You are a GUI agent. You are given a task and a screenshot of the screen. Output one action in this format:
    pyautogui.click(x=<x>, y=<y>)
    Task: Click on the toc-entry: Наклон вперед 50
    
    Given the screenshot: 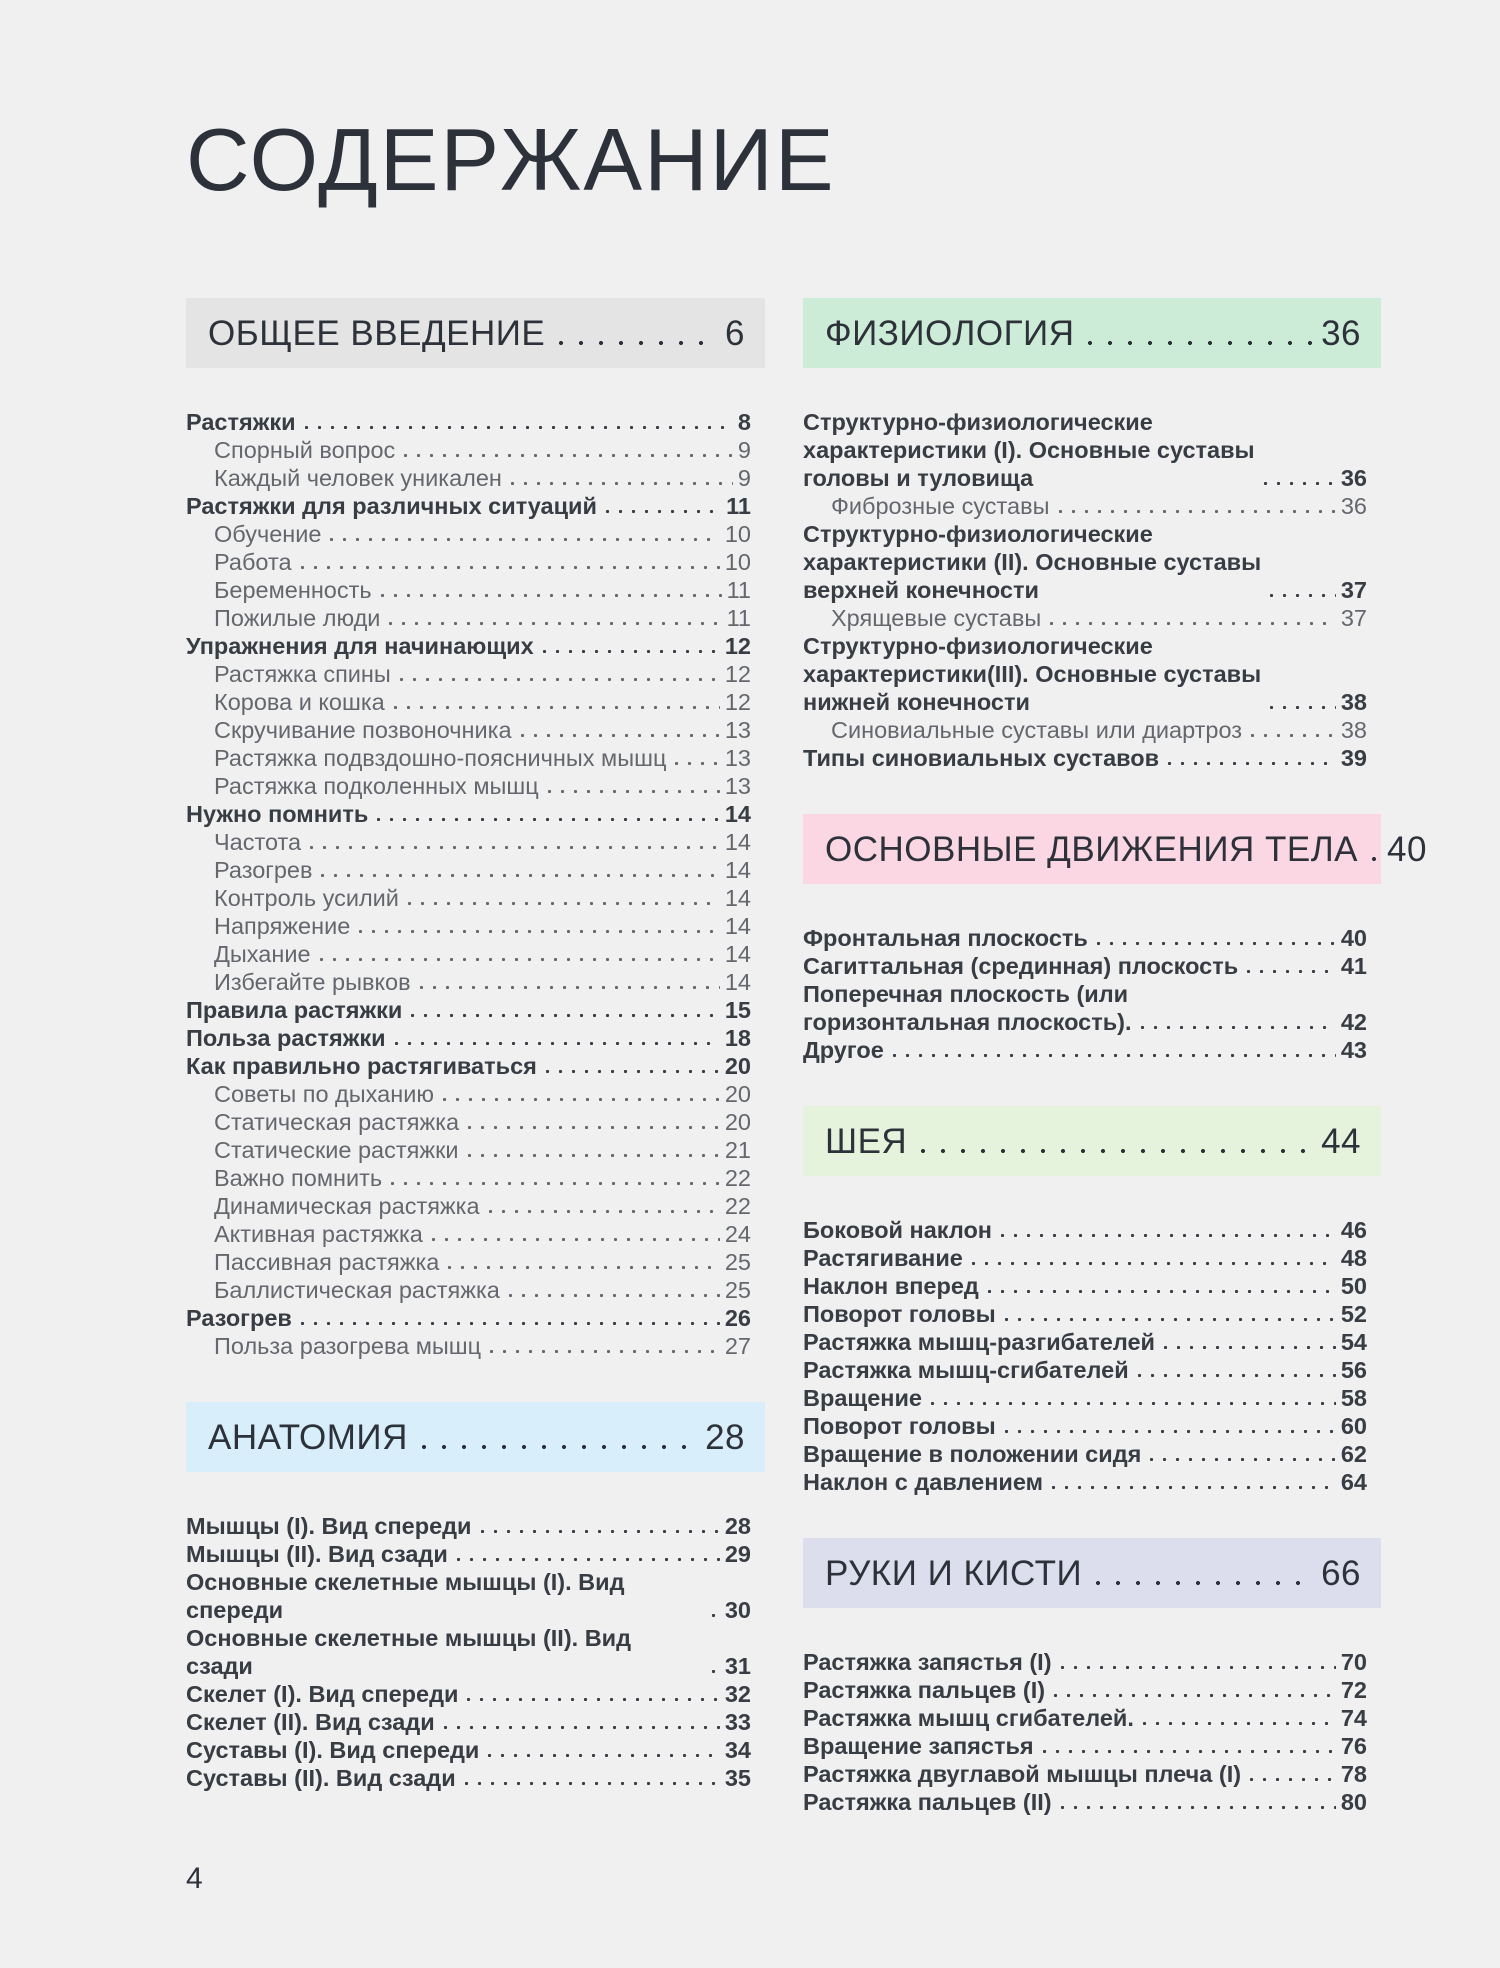 What is the action you would take?
    pyautogui.click(x=1085, y=1286)
    